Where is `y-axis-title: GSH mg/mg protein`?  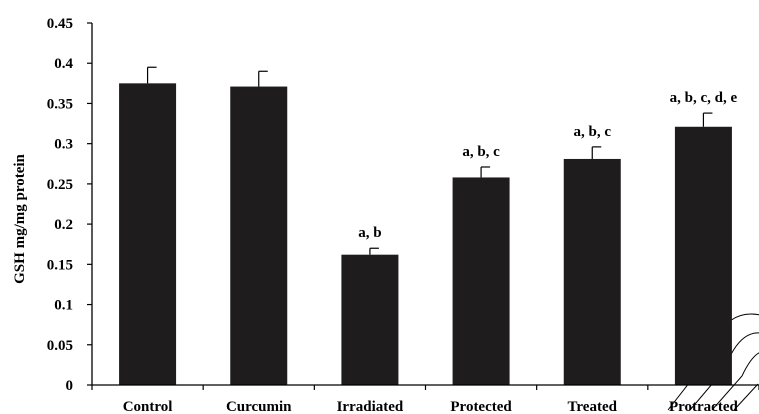 y-axis-title: GSH mg/mg protein is located at coordinates (20, 218).